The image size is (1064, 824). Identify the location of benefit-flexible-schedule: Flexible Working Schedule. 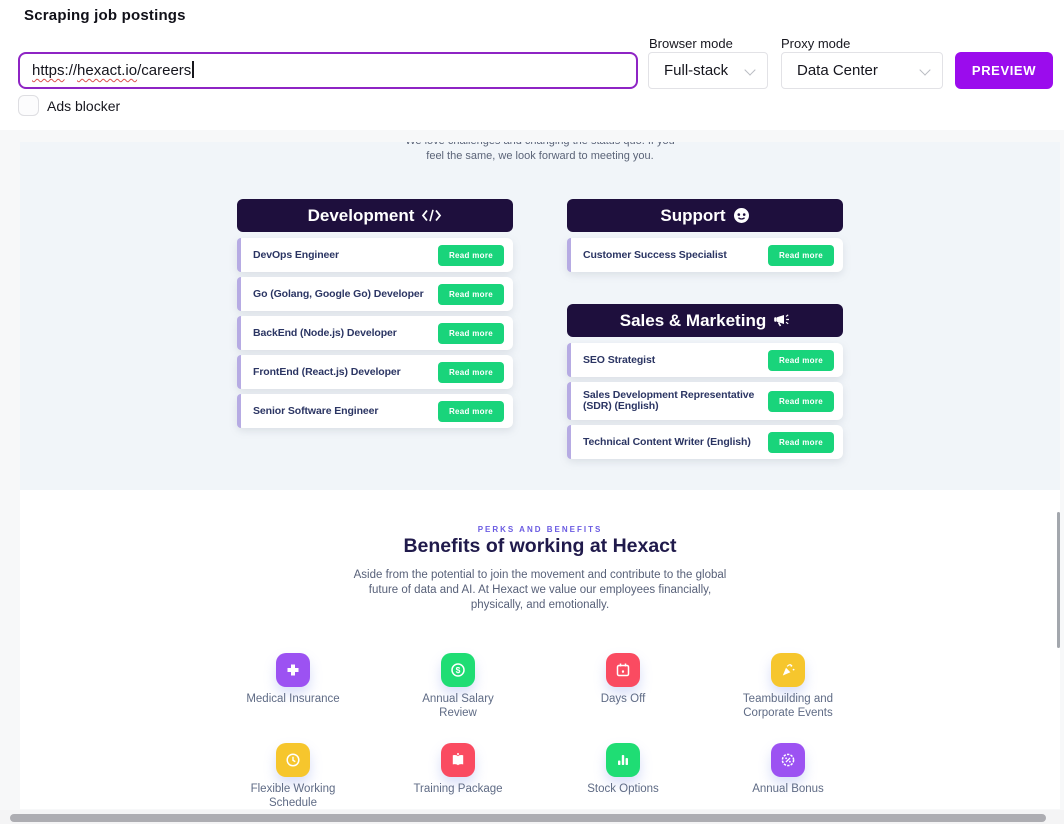
(293, 776).